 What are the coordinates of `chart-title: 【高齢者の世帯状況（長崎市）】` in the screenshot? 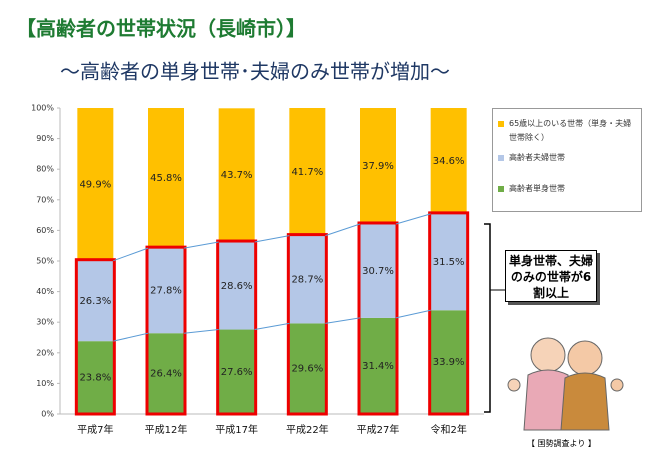 It's located at (161, 29).